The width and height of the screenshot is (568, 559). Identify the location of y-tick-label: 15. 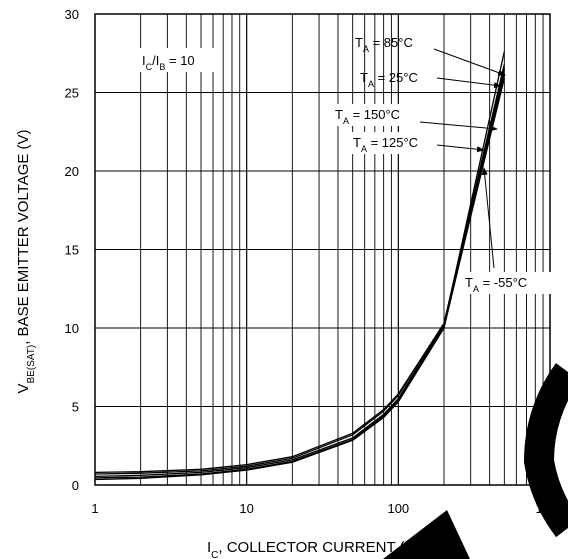
(72, 250).